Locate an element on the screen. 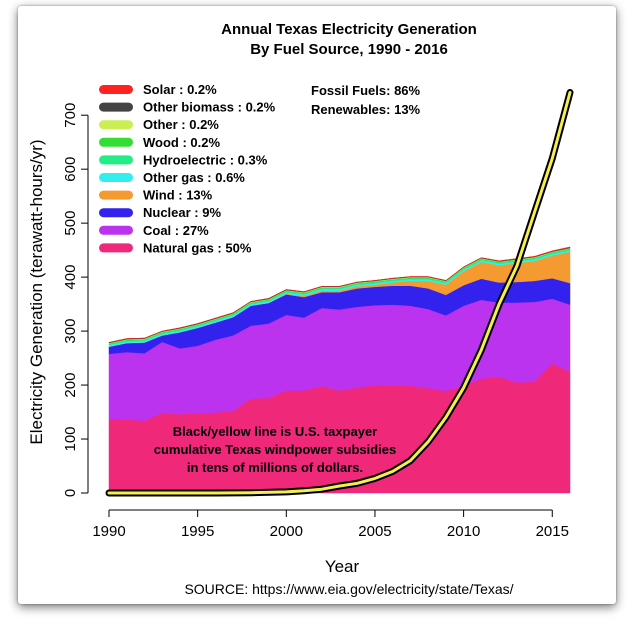 This screenshot has height=629, width=638. y-tick-label: 600 is located at coordinates (70, 169).